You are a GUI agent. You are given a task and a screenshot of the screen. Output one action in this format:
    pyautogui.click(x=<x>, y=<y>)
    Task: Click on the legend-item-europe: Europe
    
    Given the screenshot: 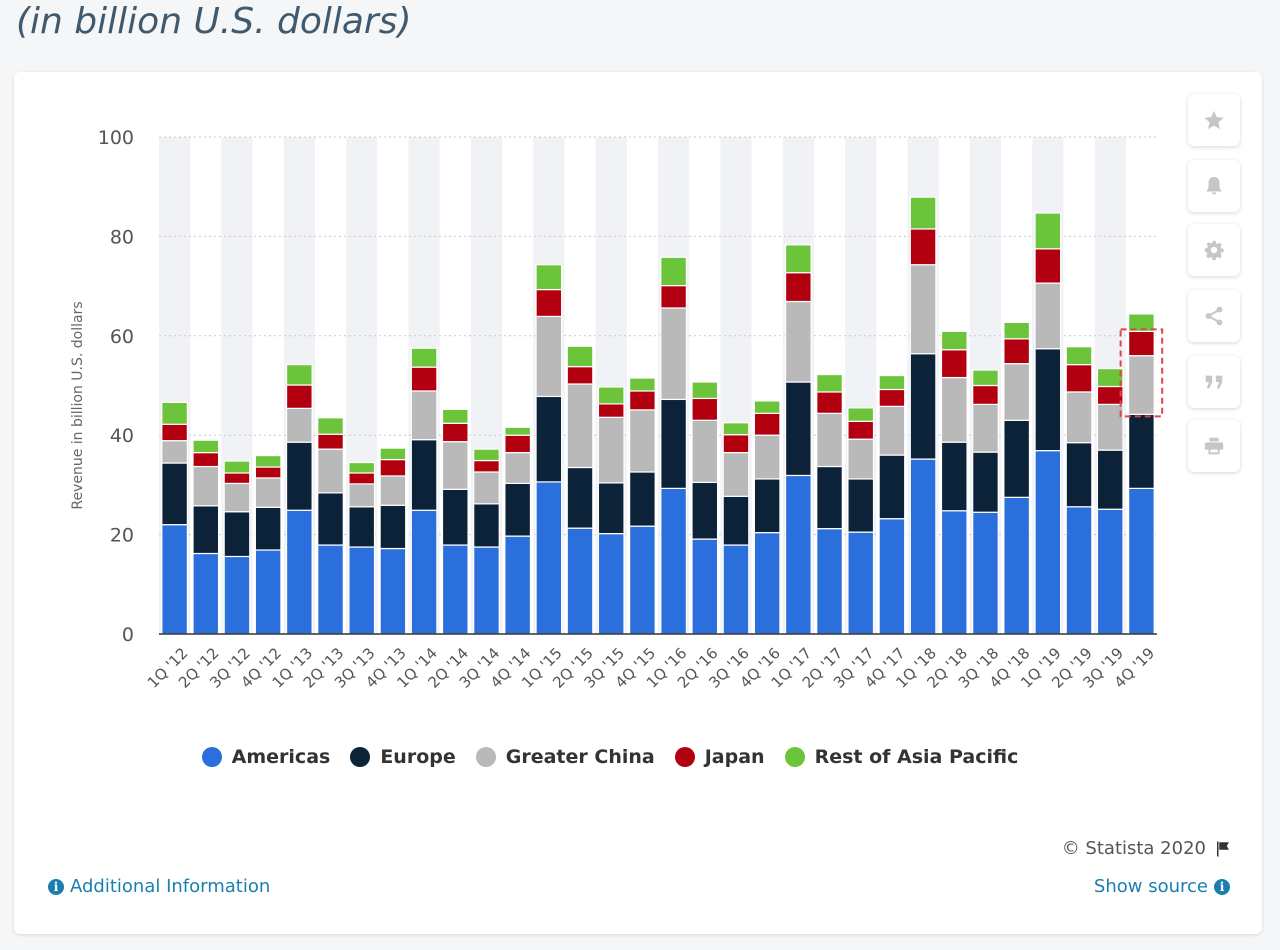 What is the action you would take?
    pyautogui.click(x=403, y=757)
    